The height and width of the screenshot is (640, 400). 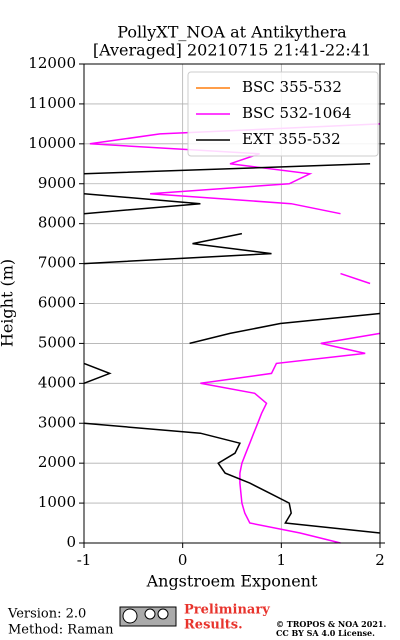 What do you see at coordinates (57, 223) in the screenshot?
I see `y-tick-label: 8000` at bounding box center [57, 223].